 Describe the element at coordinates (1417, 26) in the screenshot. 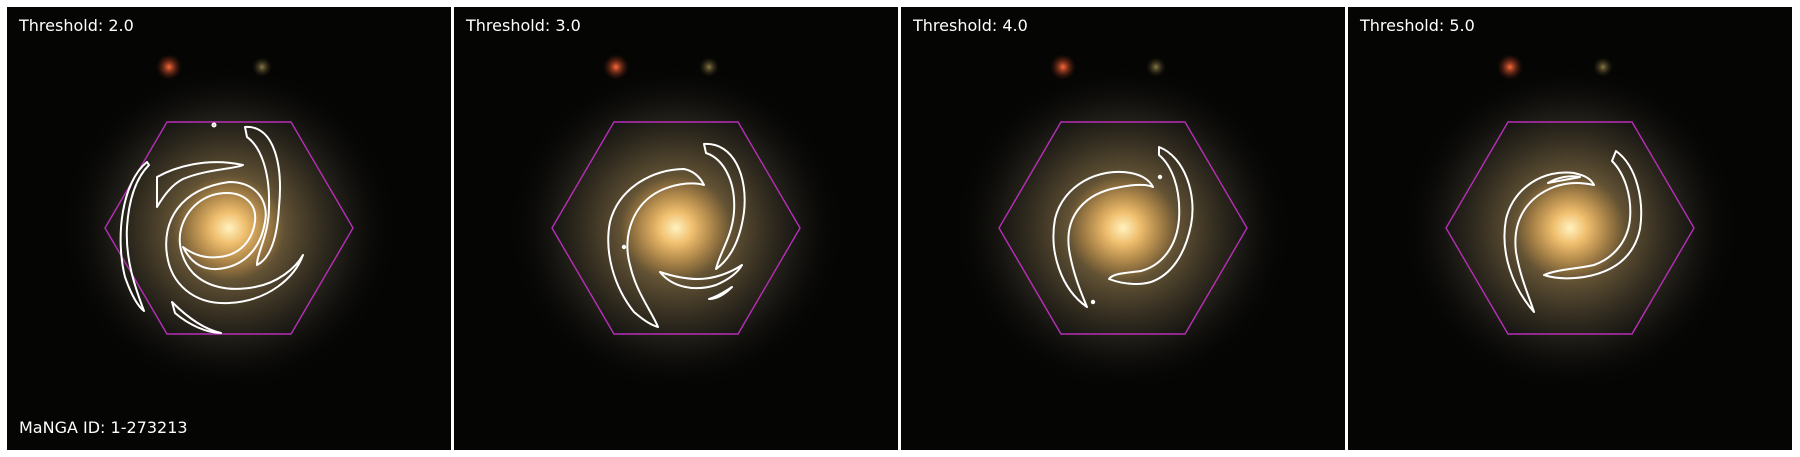

I see `panel-title: Threshold: 5.0` at that location.